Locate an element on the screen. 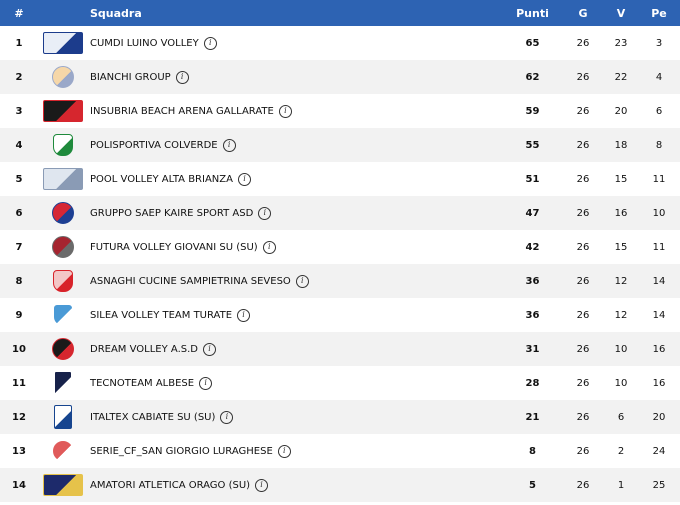  row-position: 1 is located at coordinates (19, 43).